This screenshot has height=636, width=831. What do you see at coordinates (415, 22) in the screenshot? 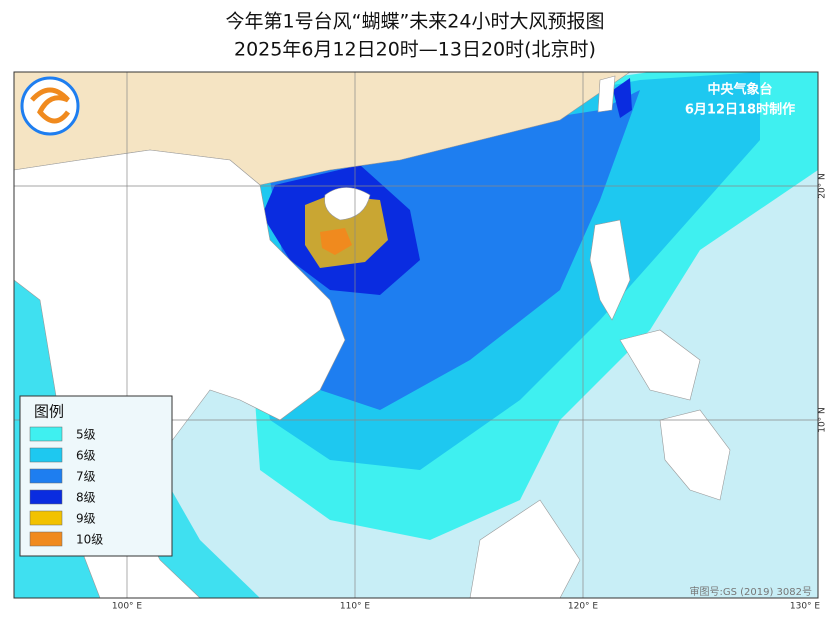
I see `title: 今年第1号台风“蝴蝶”未来24小时大风预报图` at bounding box center [415, 22].